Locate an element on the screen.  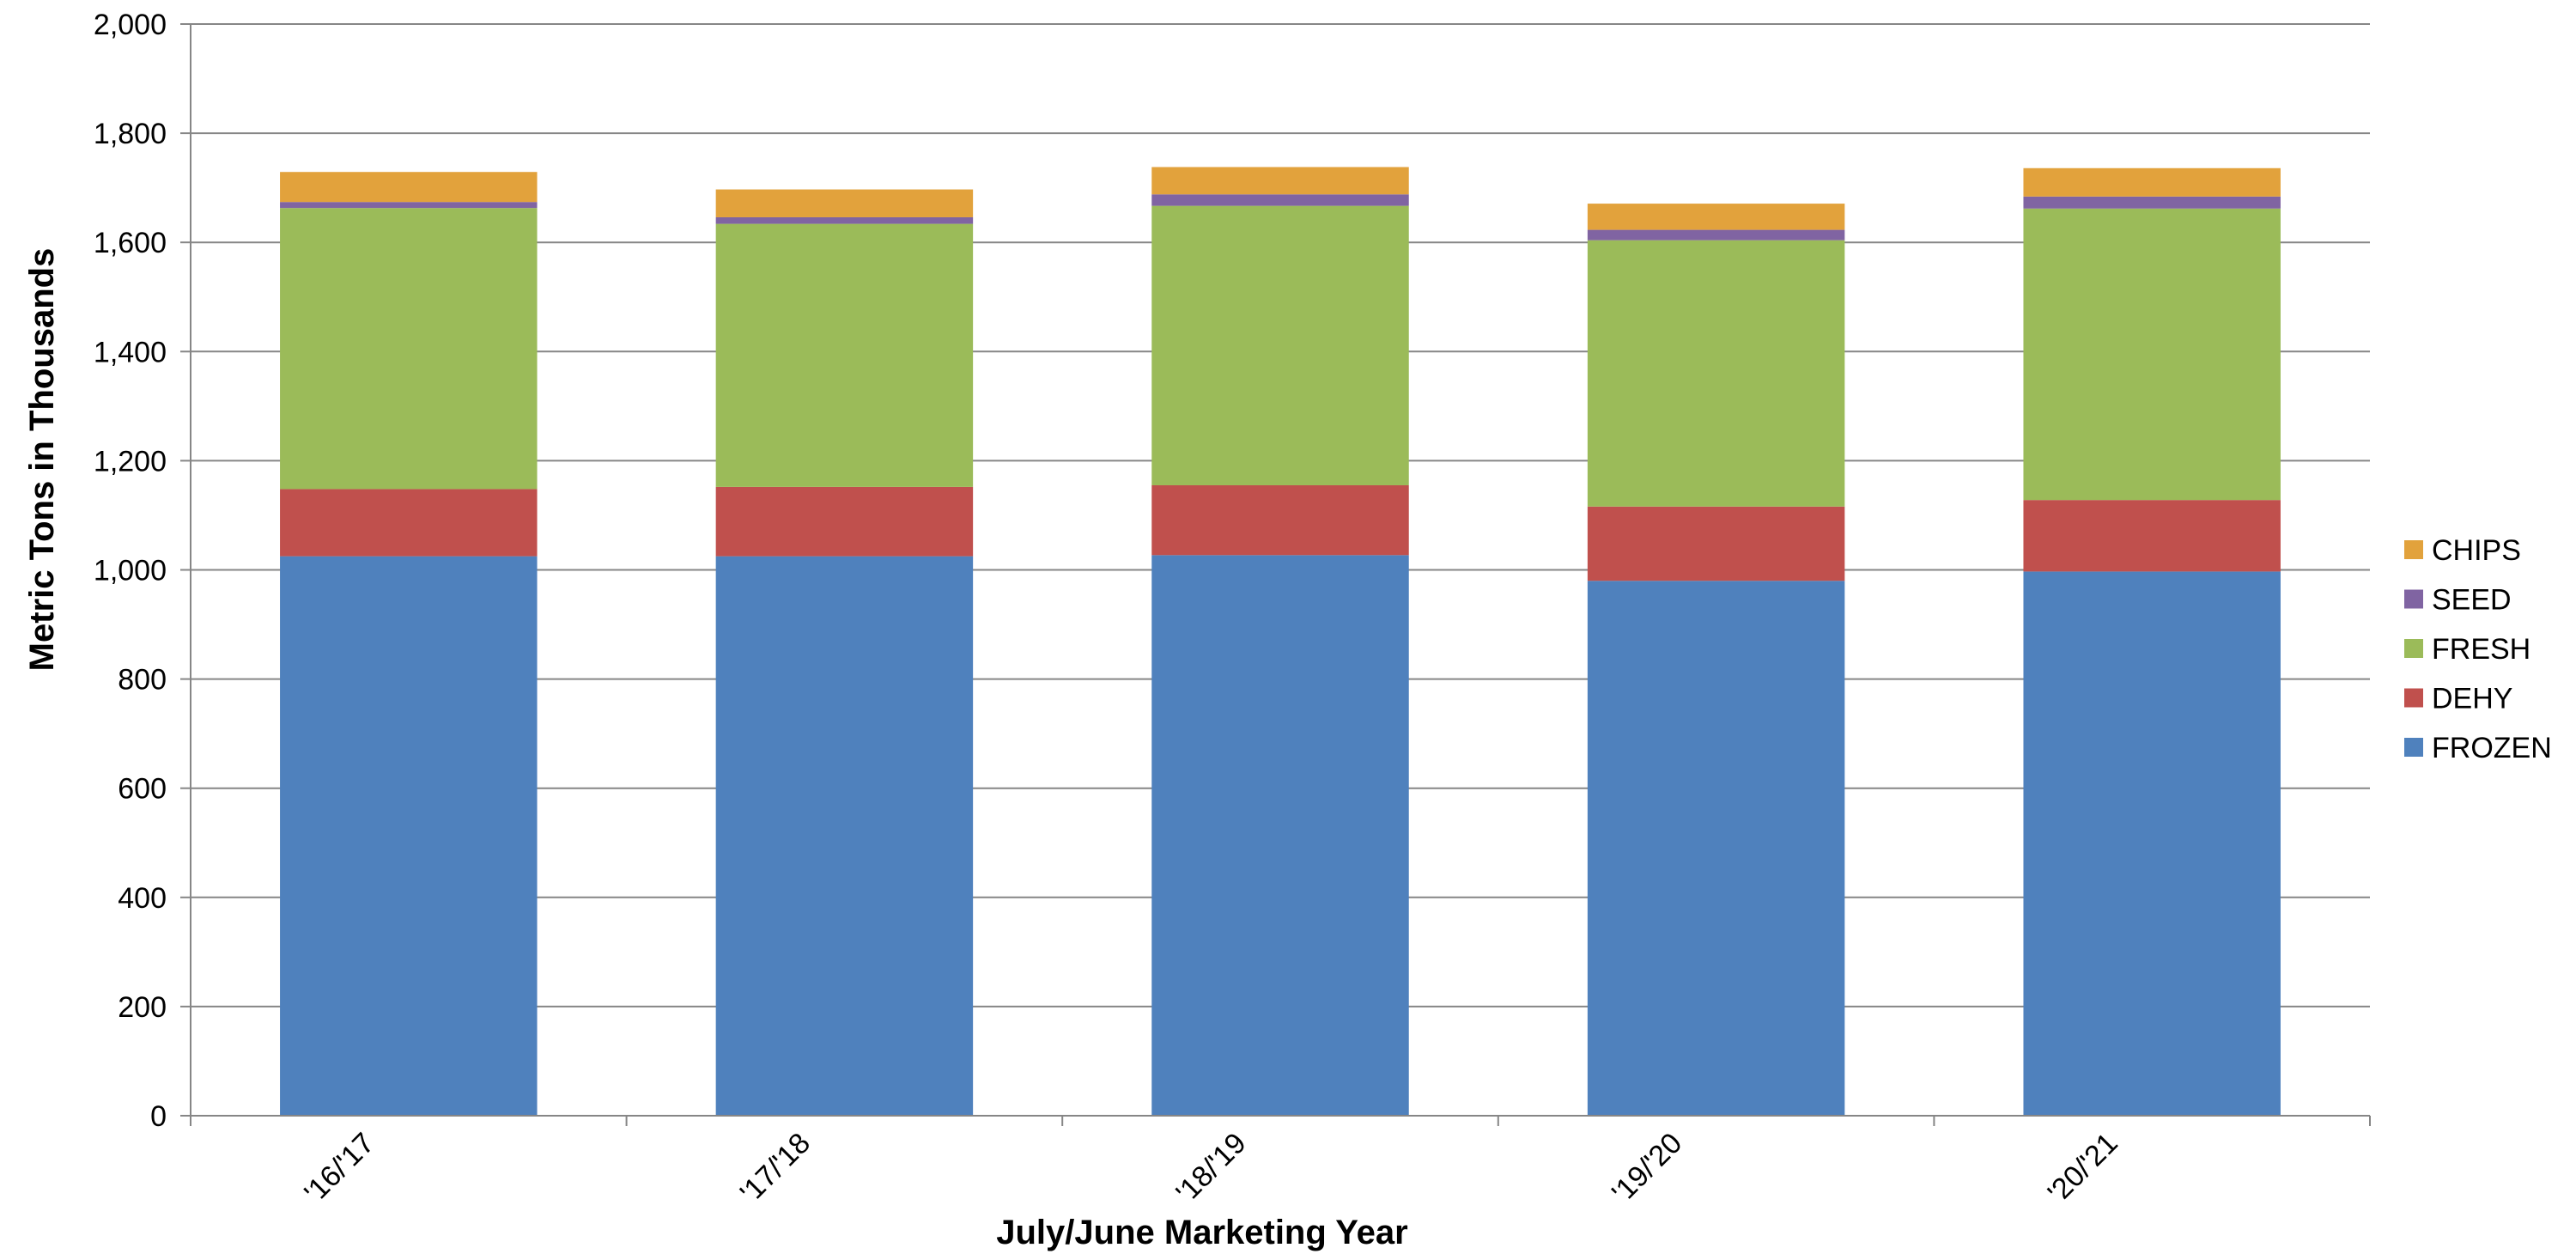
legend-swatch-seed is located at coordinates (2413, 599).